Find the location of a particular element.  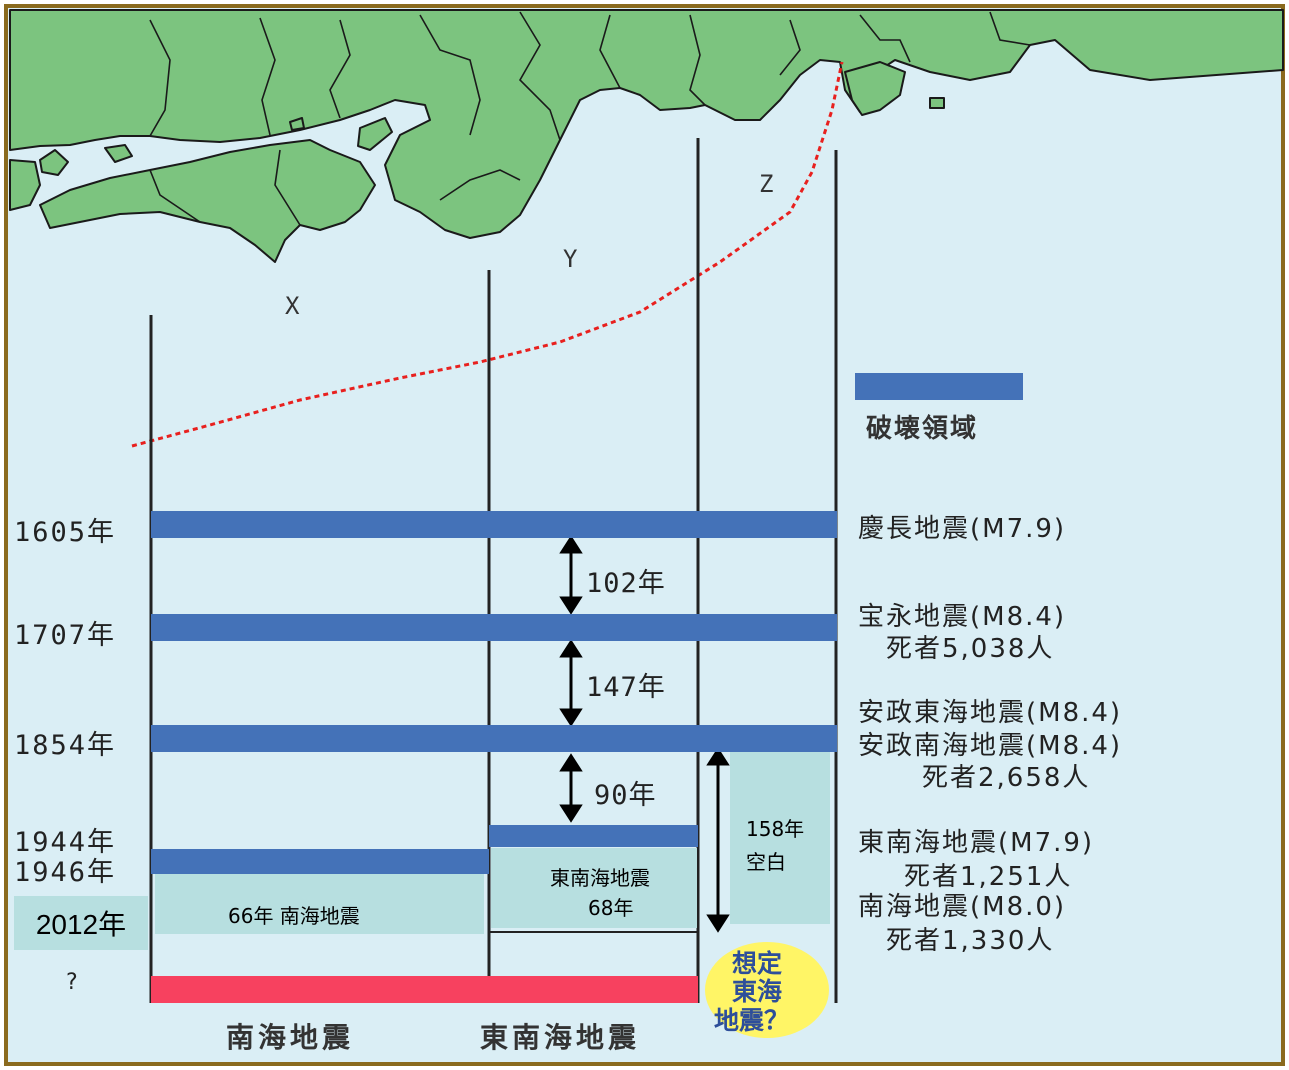

unknown-label: ? is located at coordinates (72, 982).